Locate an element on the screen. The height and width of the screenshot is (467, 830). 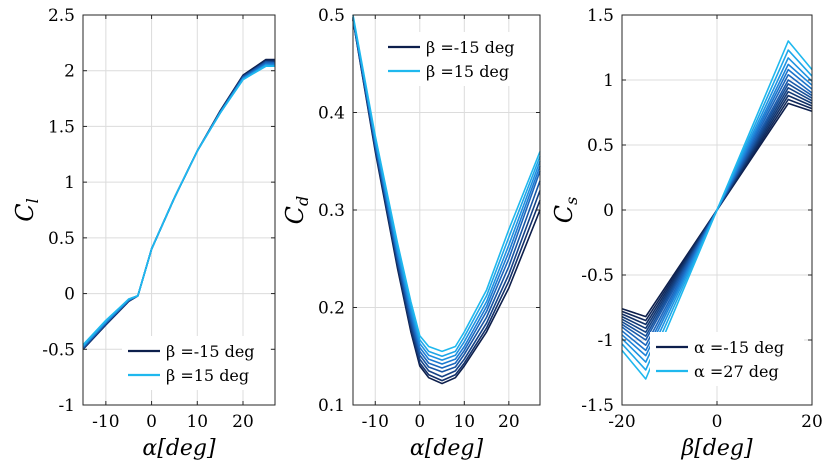
y-tick-label: 0.2 is located at coordinates (331, 309).